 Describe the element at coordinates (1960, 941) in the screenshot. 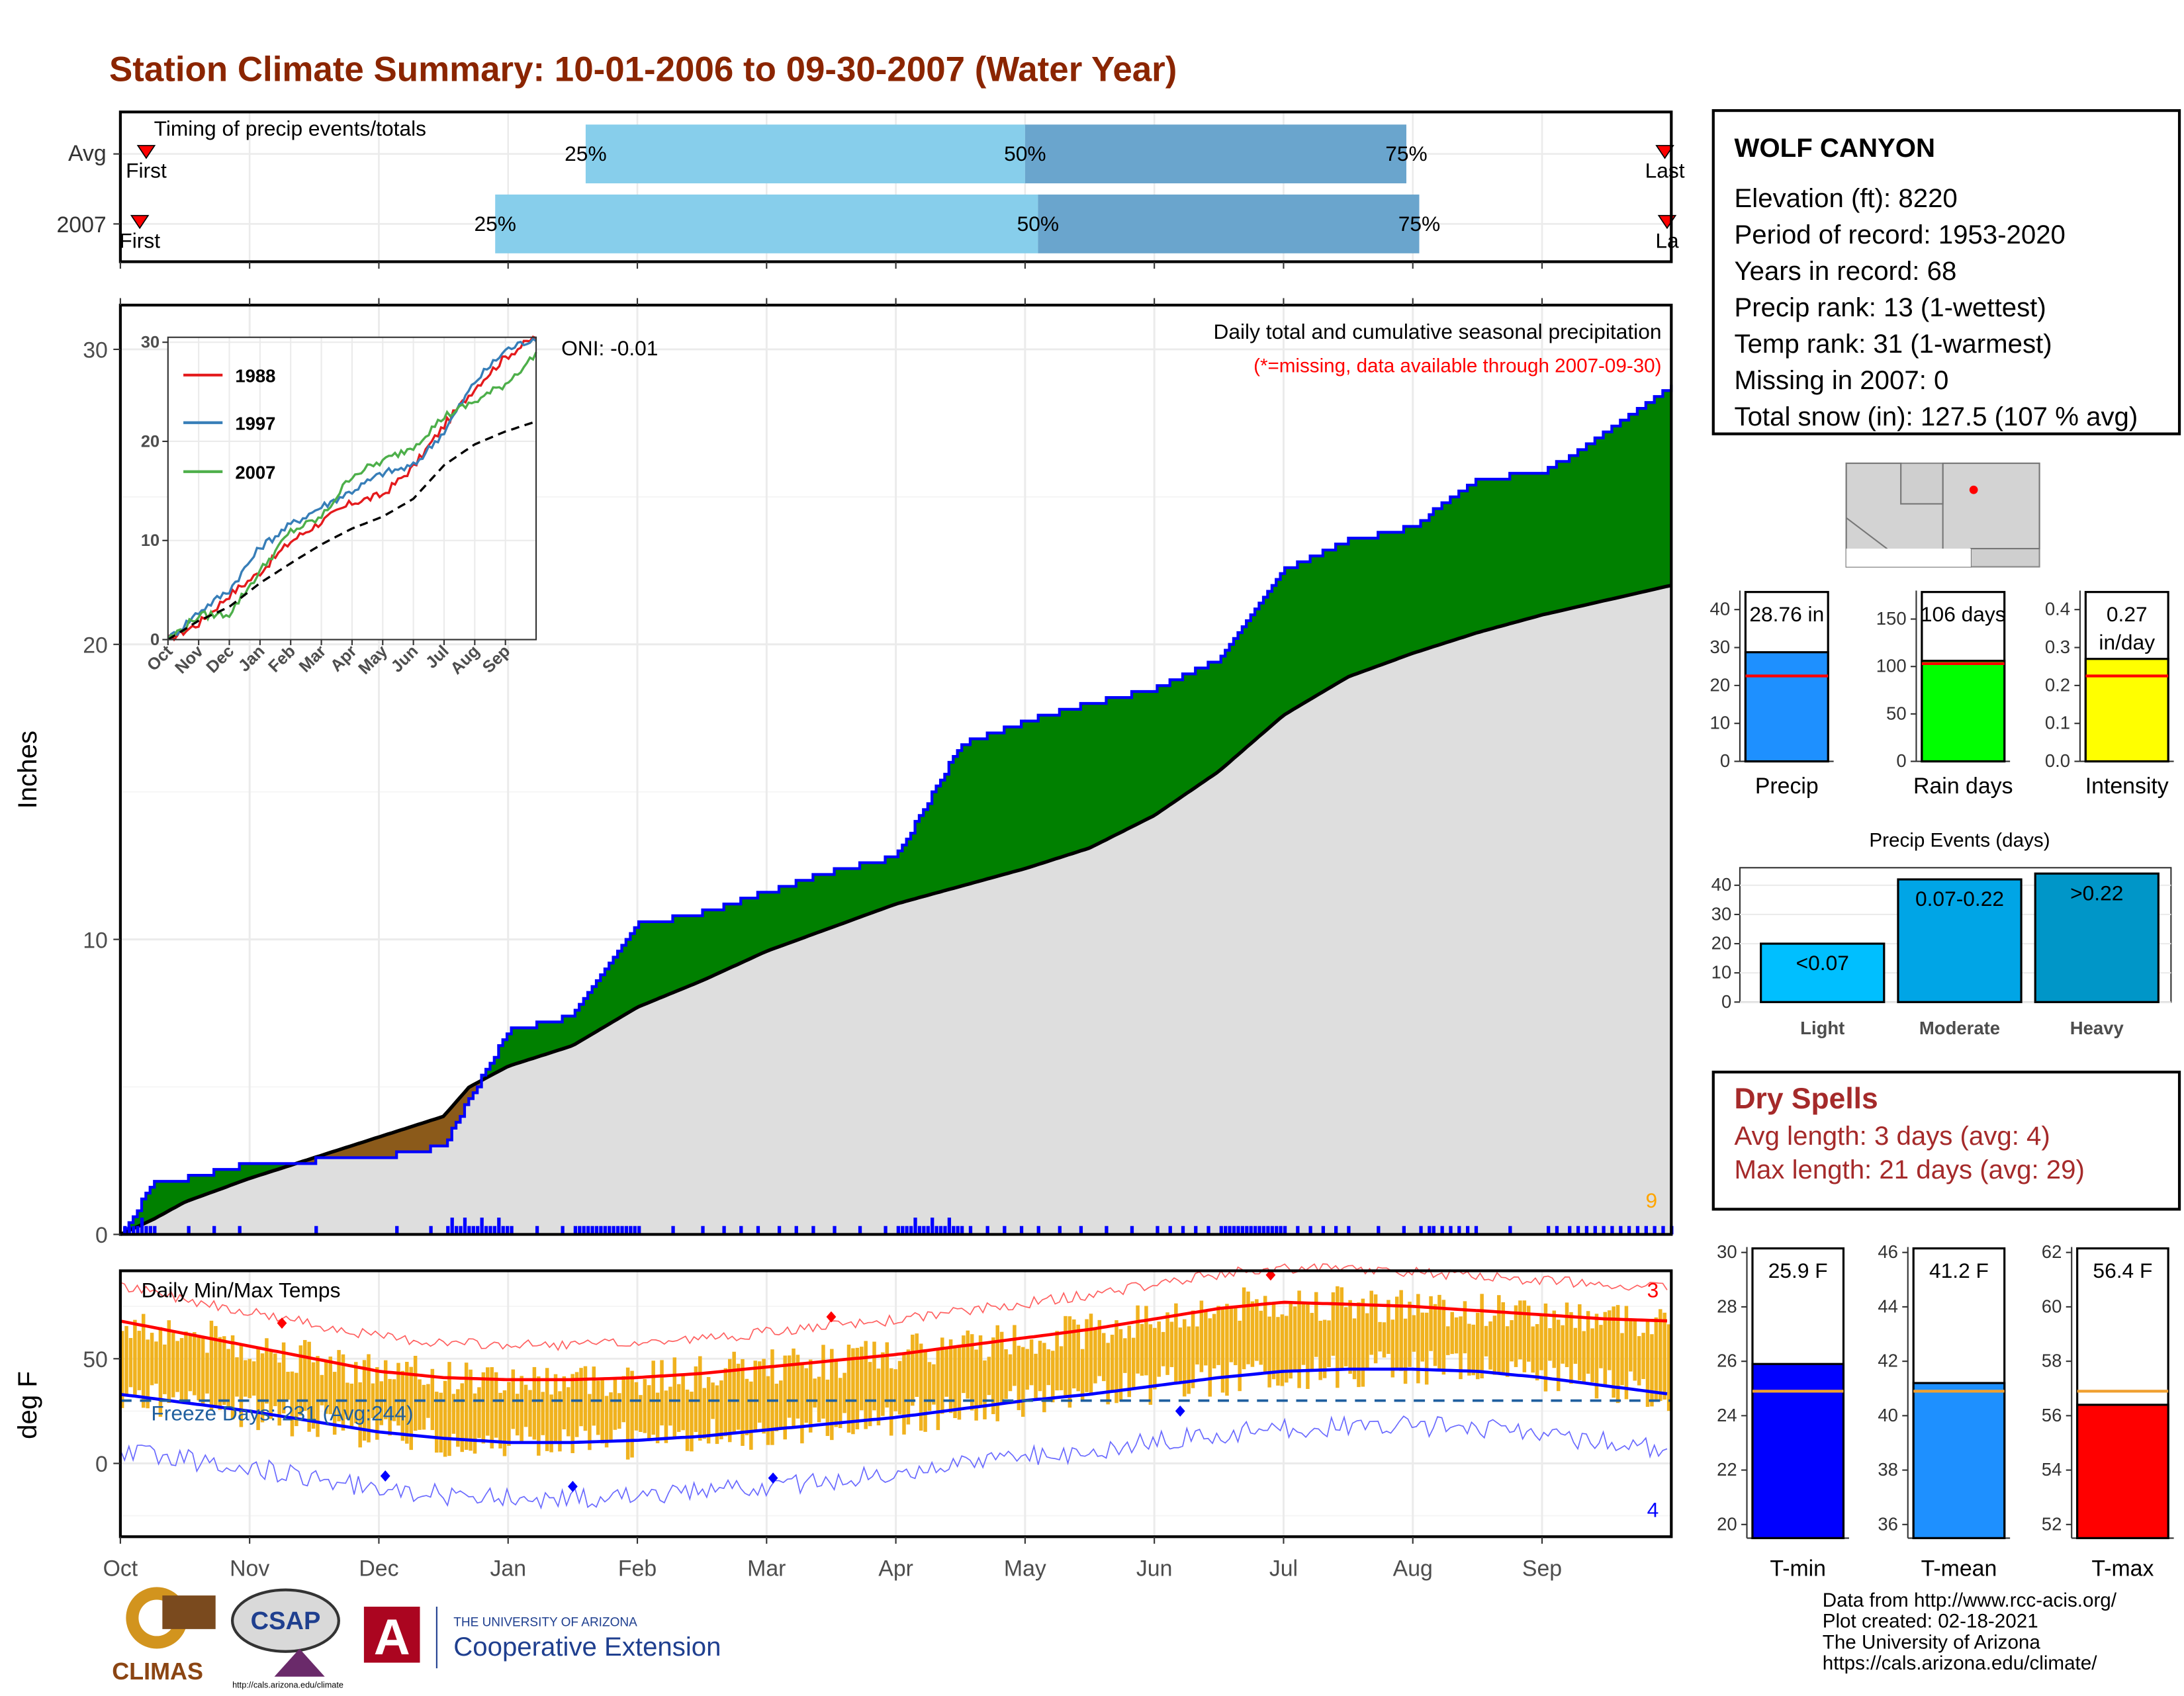

I see `events-bar-moderate` at that location.